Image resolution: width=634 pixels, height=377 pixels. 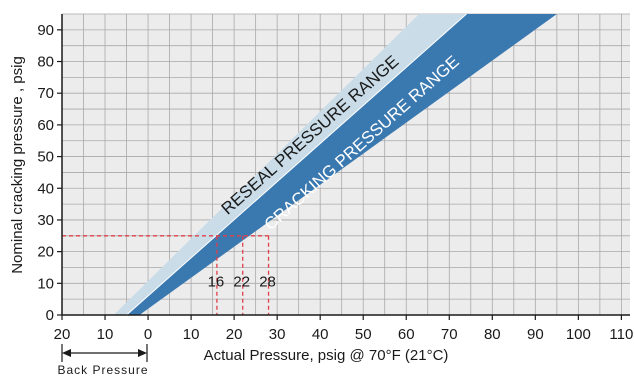 I want to click on y-tick-label: 90, so click(x=45, y=30).